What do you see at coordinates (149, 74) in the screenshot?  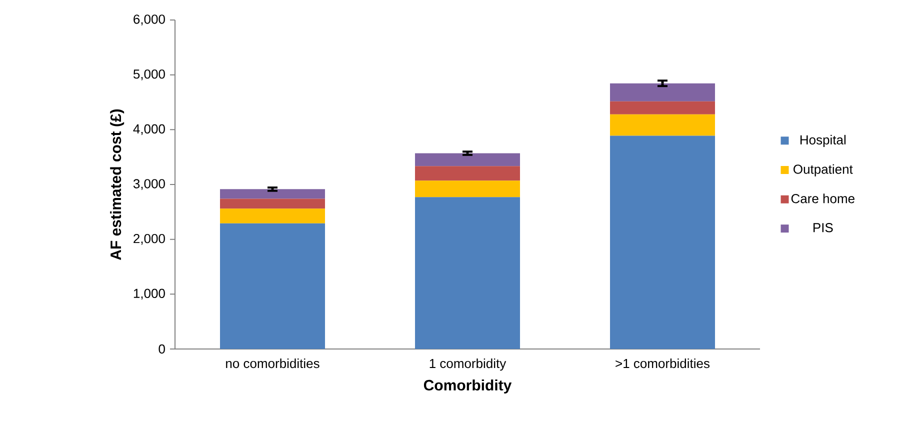 I see `y-tick-label: 5,000` at bounding box center [149, 74].